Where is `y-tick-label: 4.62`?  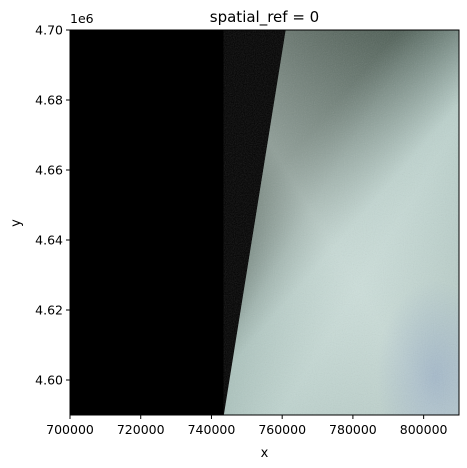
y-tick-label: 4.62 is located at coordinates (49, 310).